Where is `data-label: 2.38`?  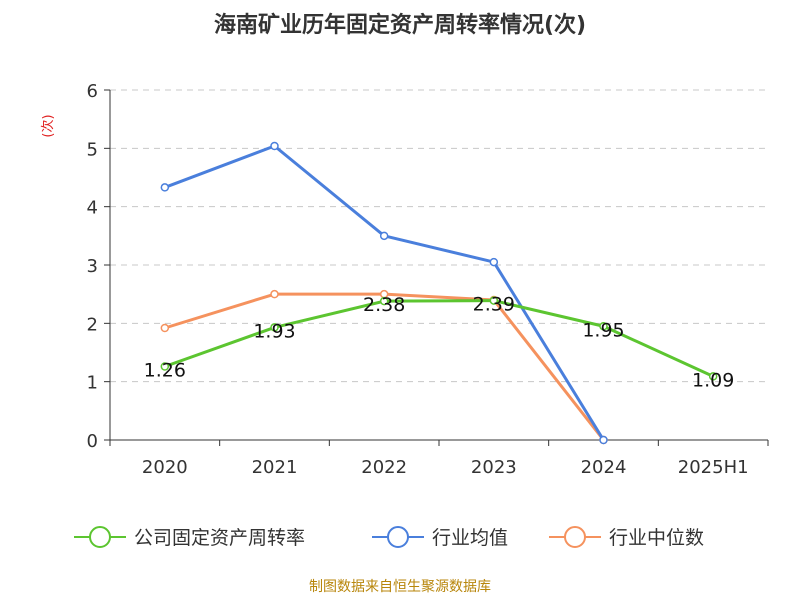
data-label: 2.38 is located at coordinates (384, 305).